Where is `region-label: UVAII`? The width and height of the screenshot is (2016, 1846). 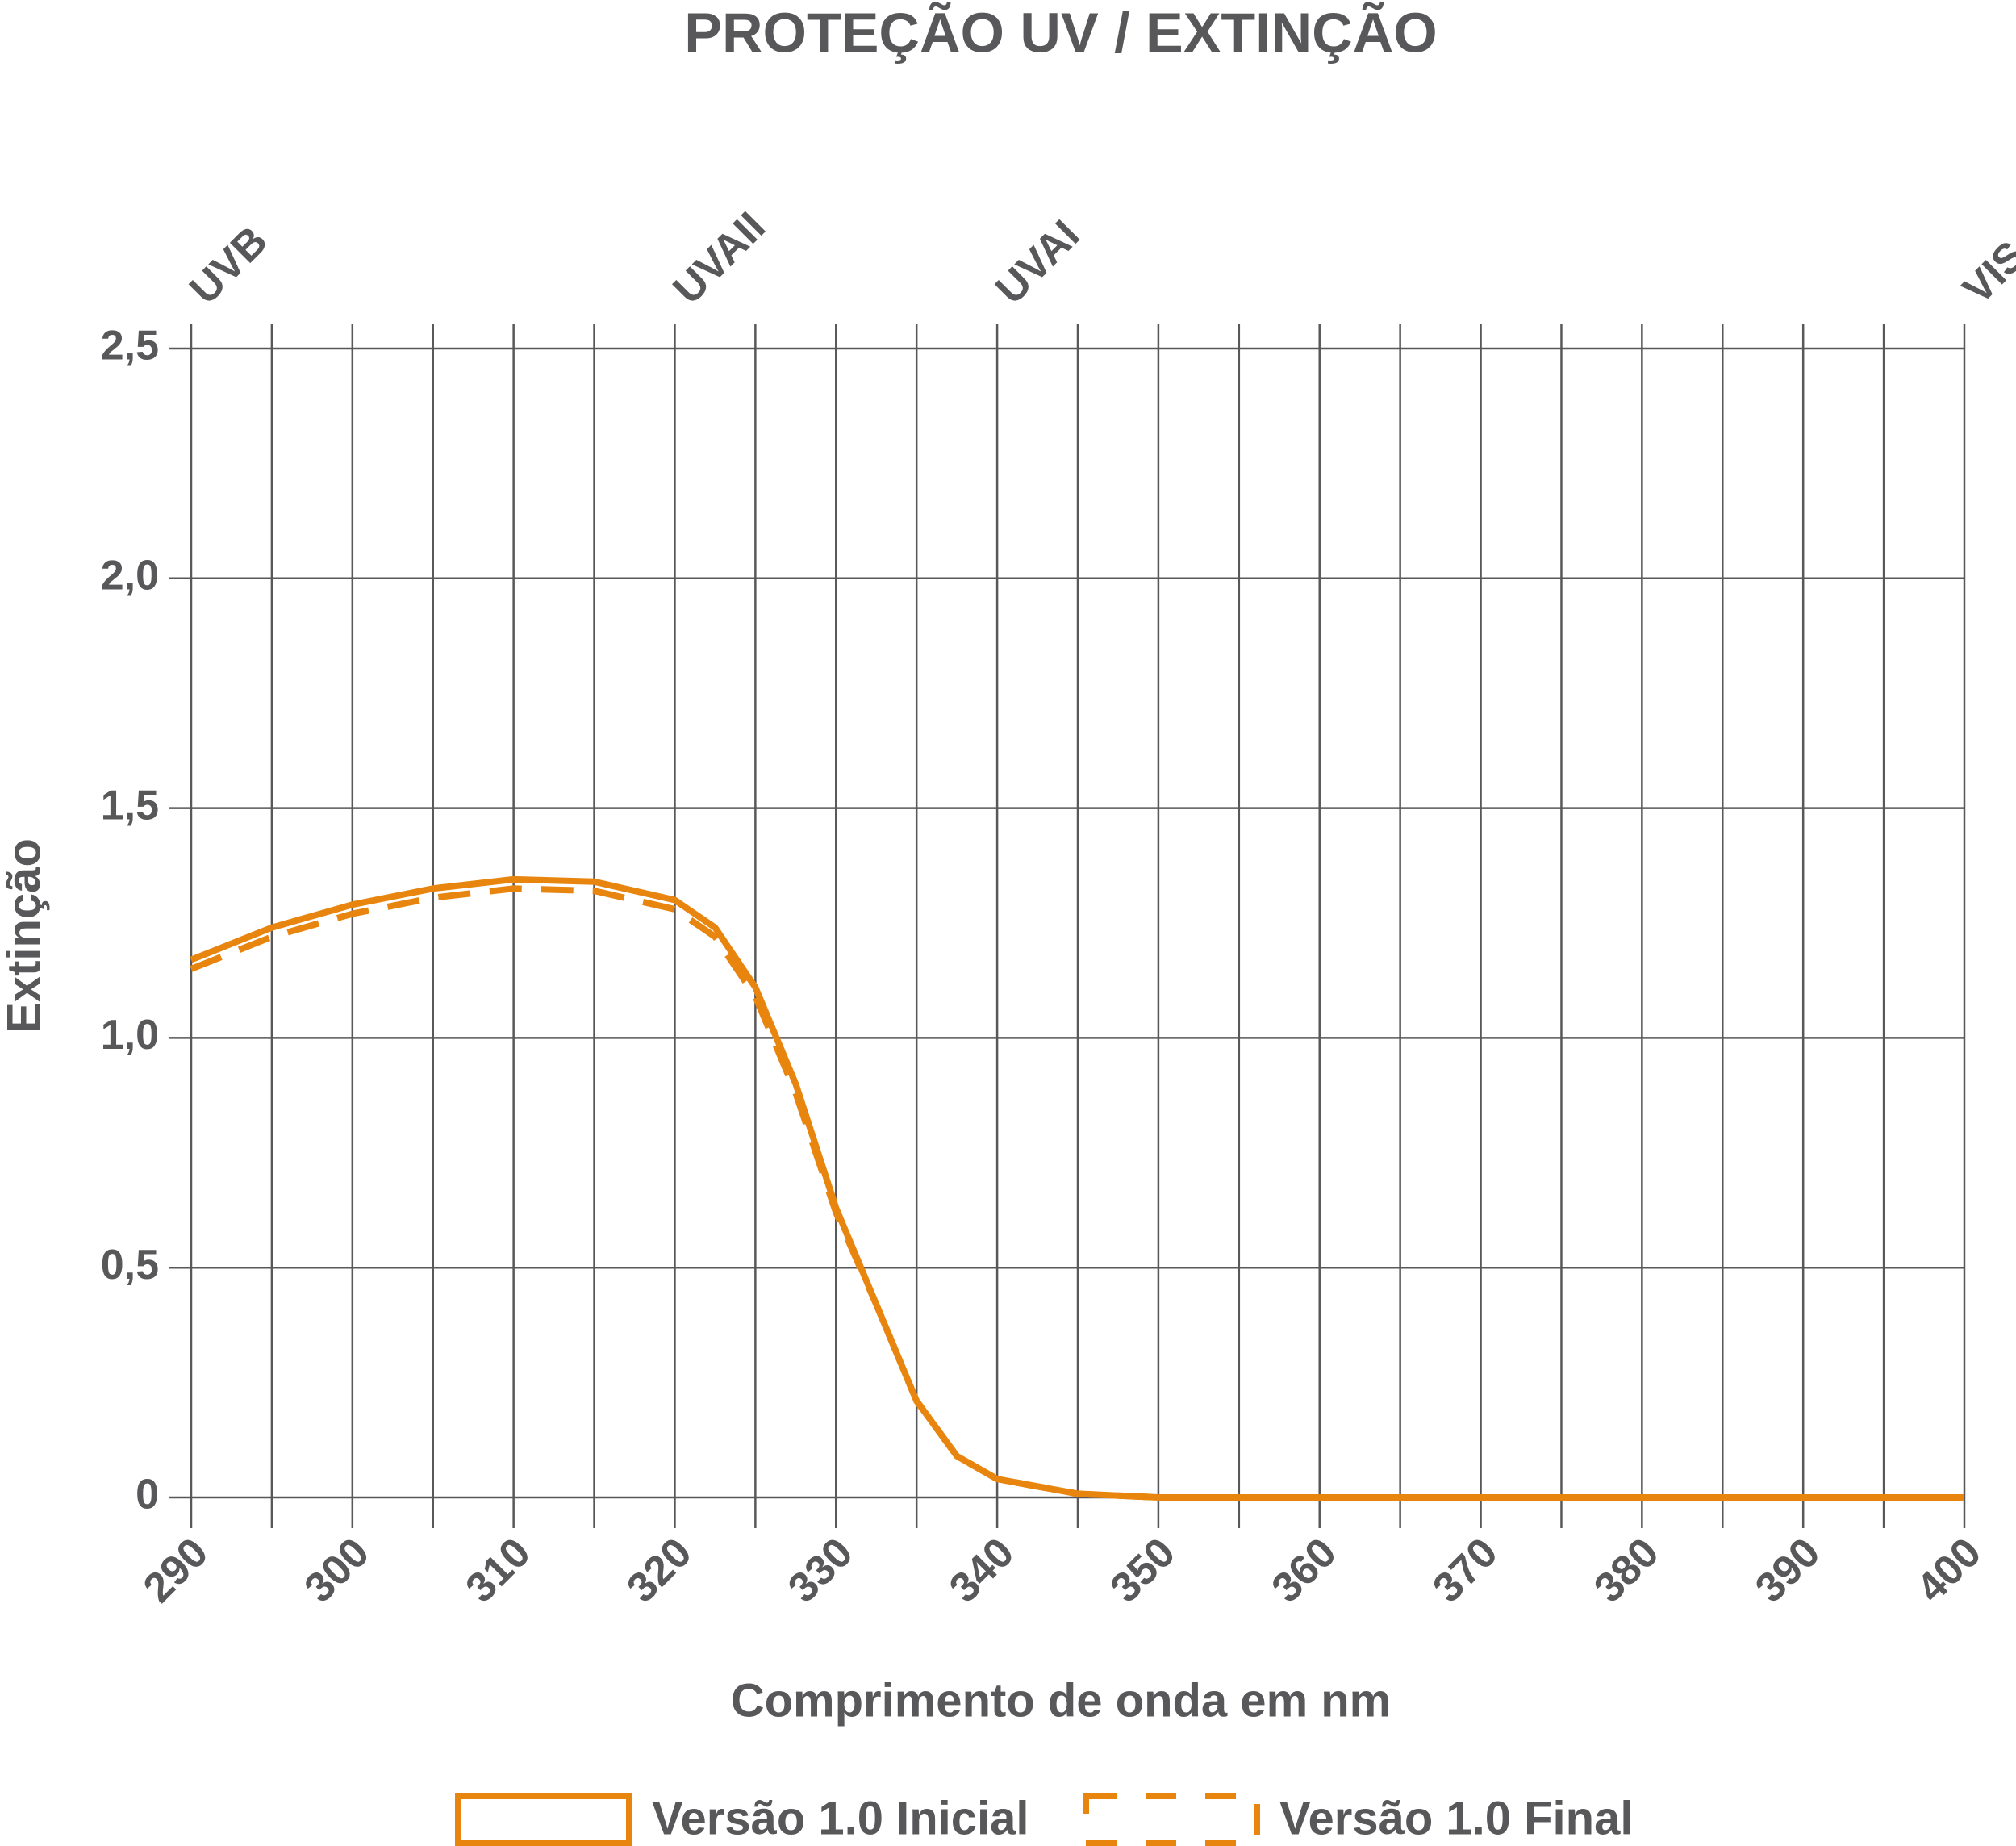 region-label: UVAII is located at coordinates (719, 258).